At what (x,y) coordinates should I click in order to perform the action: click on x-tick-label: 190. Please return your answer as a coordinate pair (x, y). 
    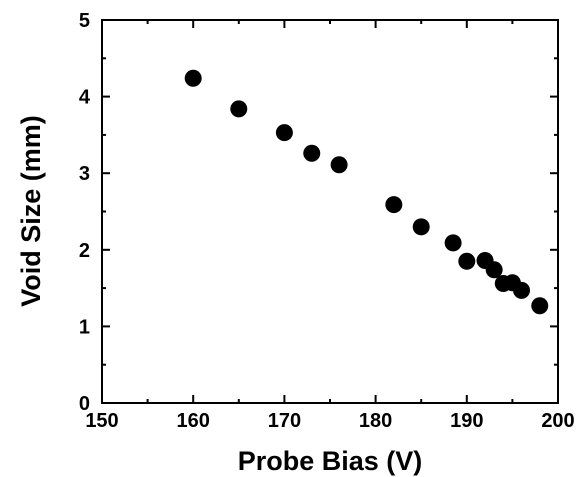
    Looking at the image, I should click on (466, 421).